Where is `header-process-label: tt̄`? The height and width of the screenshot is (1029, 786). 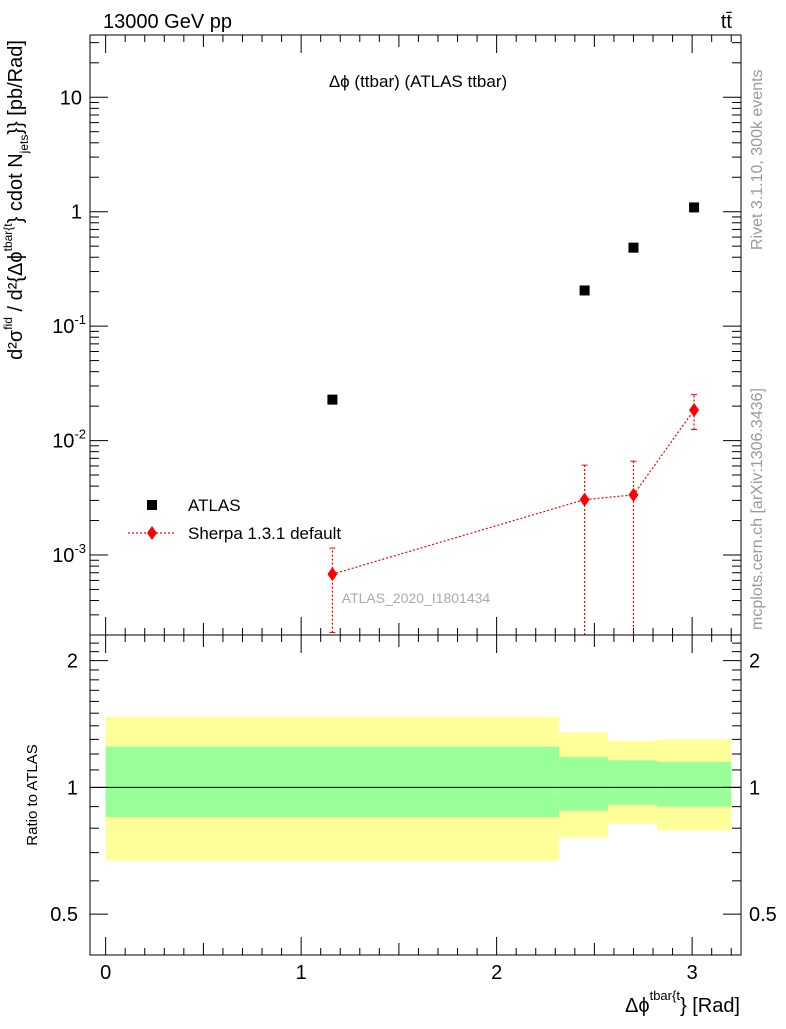
header-process-label: tt̄ is located at coordinates (727, 22).